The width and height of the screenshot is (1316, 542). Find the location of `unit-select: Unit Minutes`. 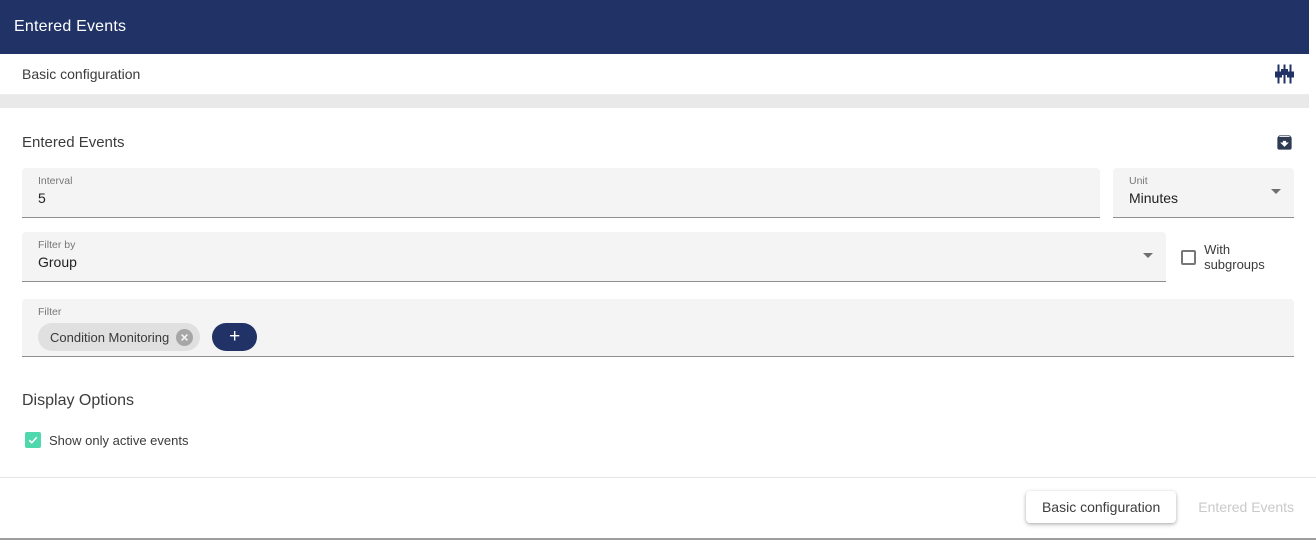

unit-select: Unit Minutes is located at coordinates (1203, 193).